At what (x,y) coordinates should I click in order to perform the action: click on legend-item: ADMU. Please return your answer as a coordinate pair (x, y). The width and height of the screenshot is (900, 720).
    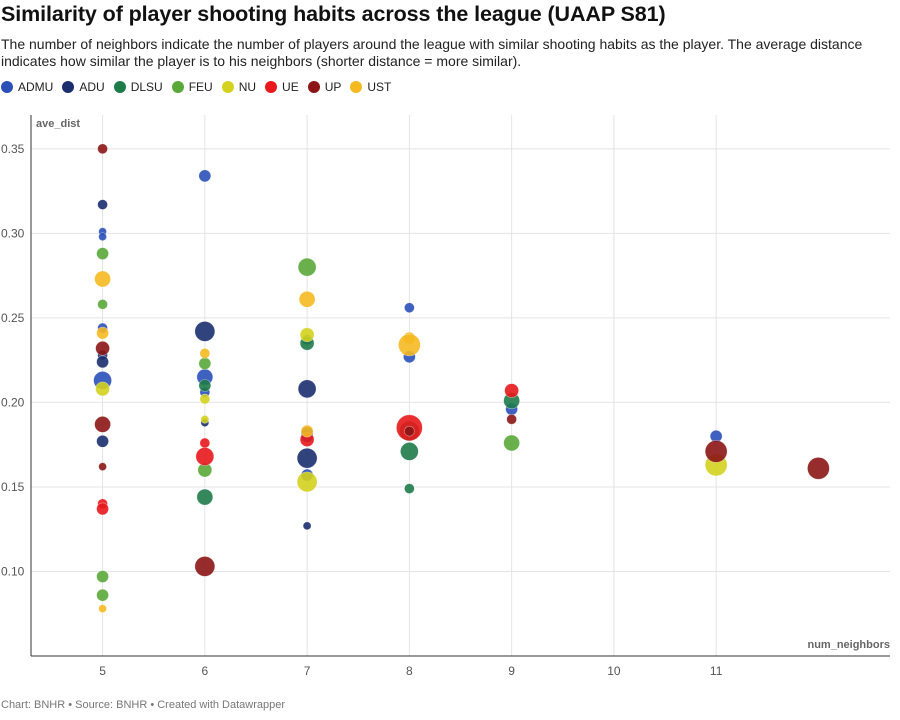
    Looking at the image, I should click on (27, 87).